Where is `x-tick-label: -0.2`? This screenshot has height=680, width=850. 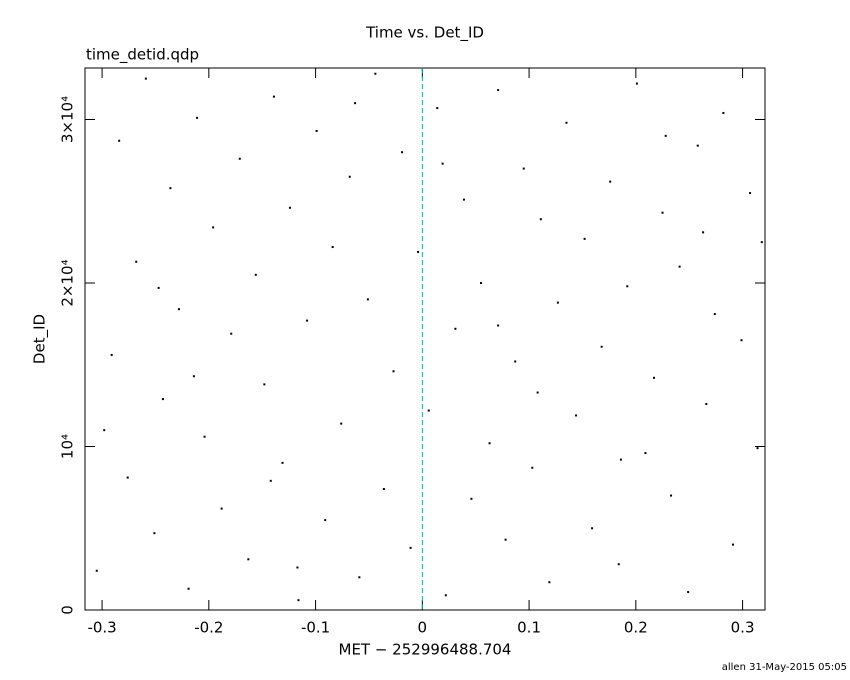
x-tick-label: -0.2 is located at coordinates (208, 628).